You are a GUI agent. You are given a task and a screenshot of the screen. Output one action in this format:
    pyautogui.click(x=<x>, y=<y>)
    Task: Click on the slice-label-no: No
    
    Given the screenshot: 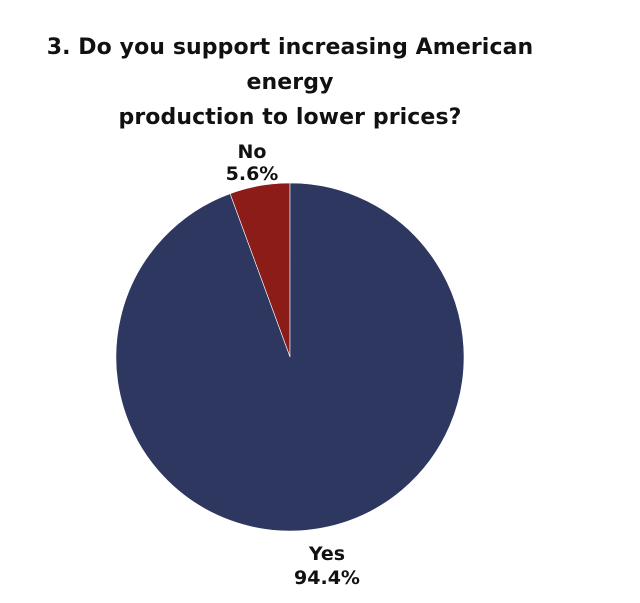 What is the action you would take?
    pyautogui.click(x=252, y=152)
    